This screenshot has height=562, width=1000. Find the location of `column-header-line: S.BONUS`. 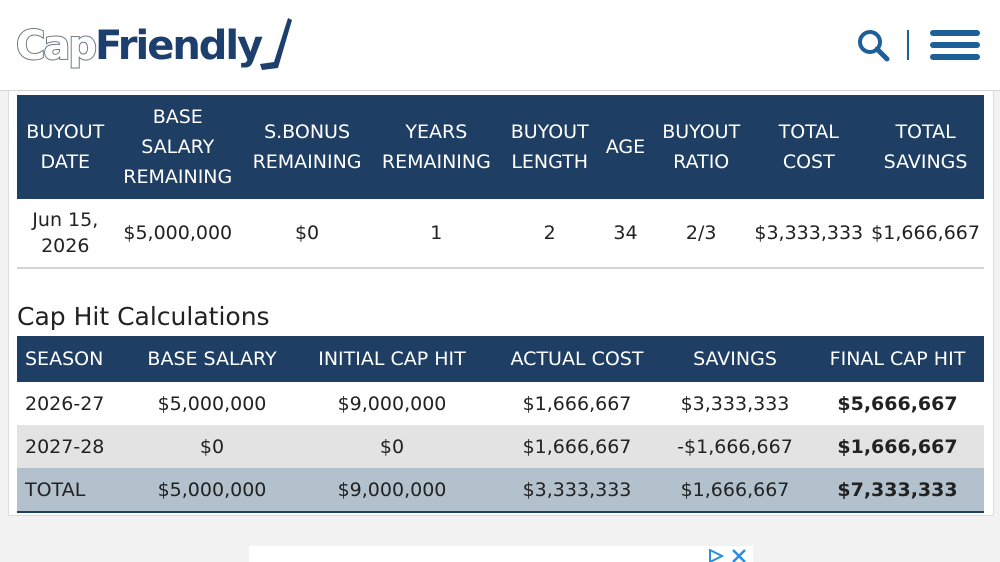

column-header-line: S.BONUS is located at coordinates (307, 132).